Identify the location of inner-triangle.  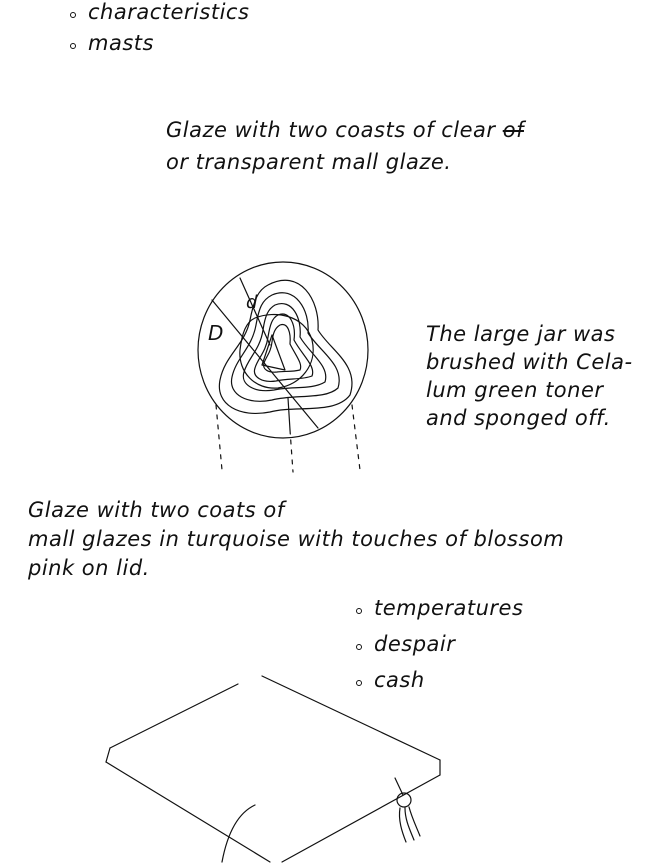
(273, 352).